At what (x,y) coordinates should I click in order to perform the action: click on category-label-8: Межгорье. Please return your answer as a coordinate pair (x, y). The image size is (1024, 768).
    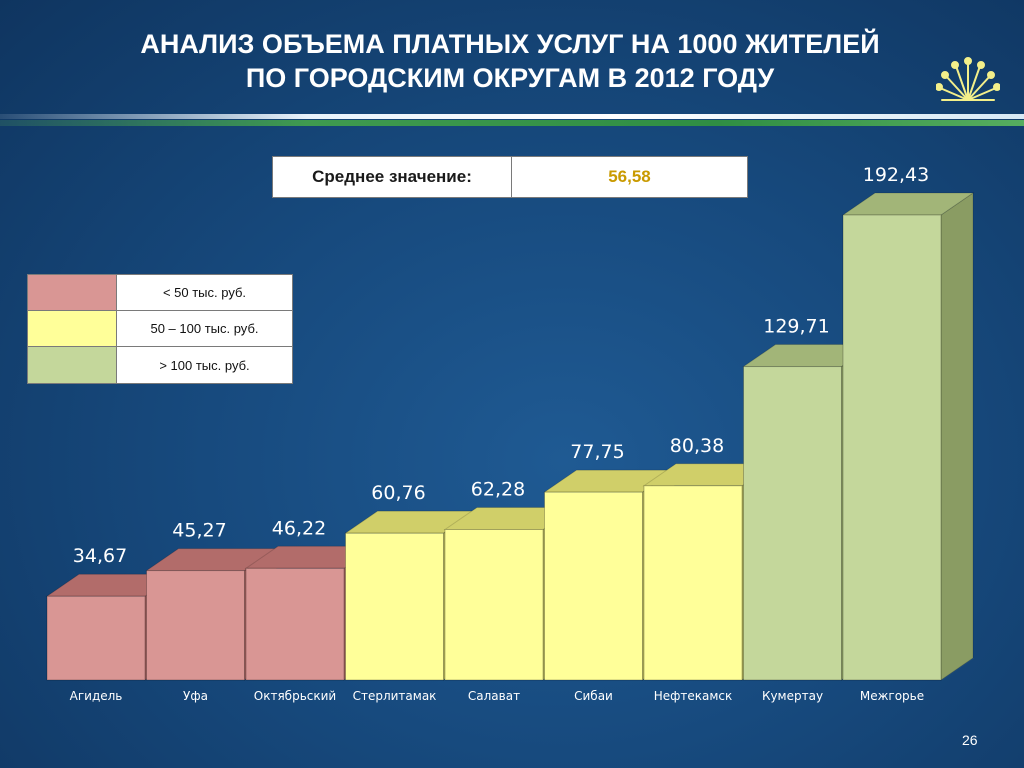
    Looking at the image, I should click on (892, 696).